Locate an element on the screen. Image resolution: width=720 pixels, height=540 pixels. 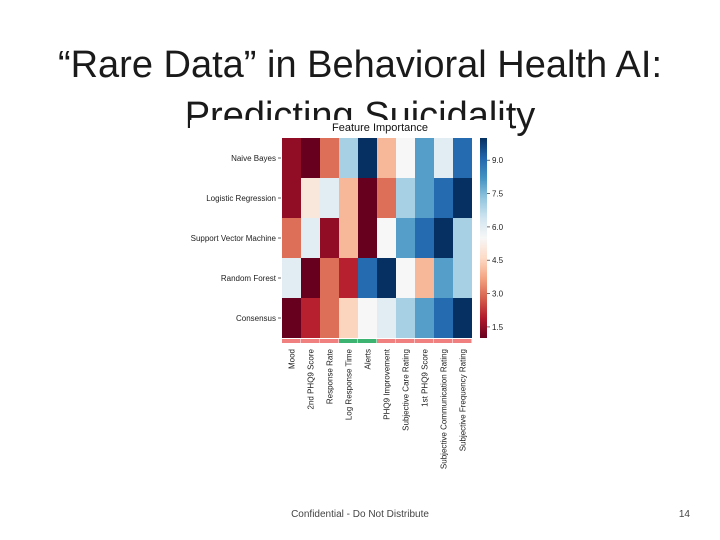
colorbar-tick-label: 3.0 is located at coordinates (498, 294).